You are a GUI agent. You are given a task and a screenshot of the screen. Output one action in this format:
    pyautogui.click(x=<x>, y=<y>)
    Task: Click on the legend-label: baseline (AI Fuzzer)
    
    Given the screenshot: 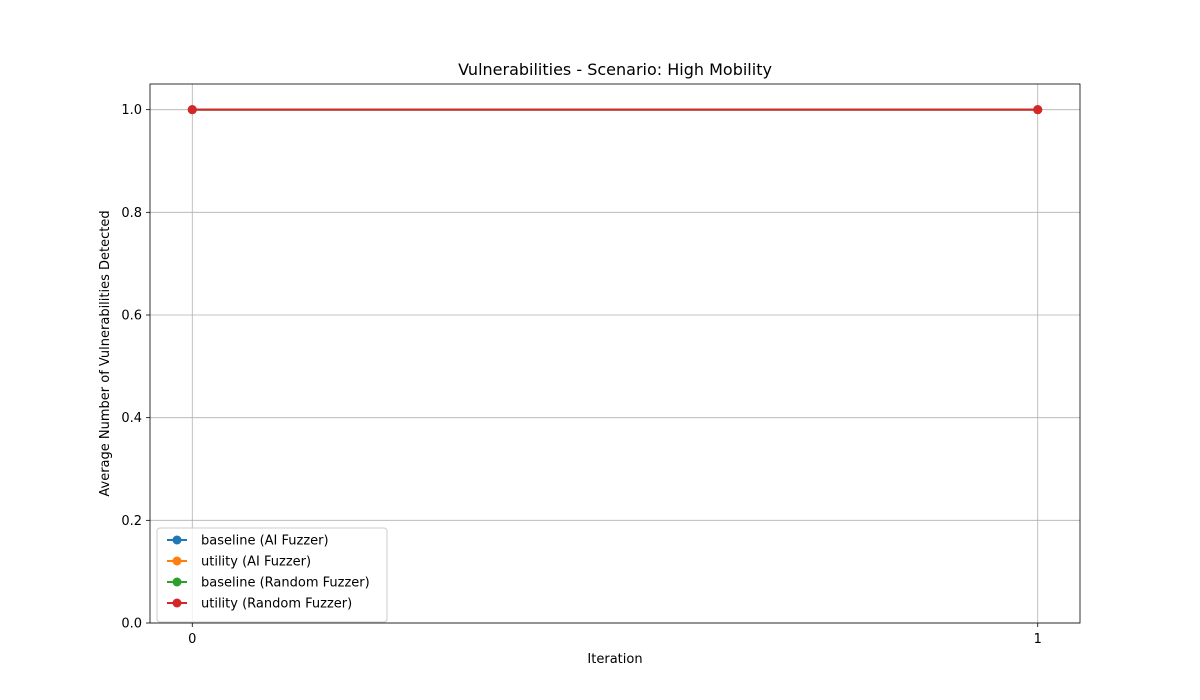 What is the action you would take?
    pyautogui.click(x=265, y=541)
    